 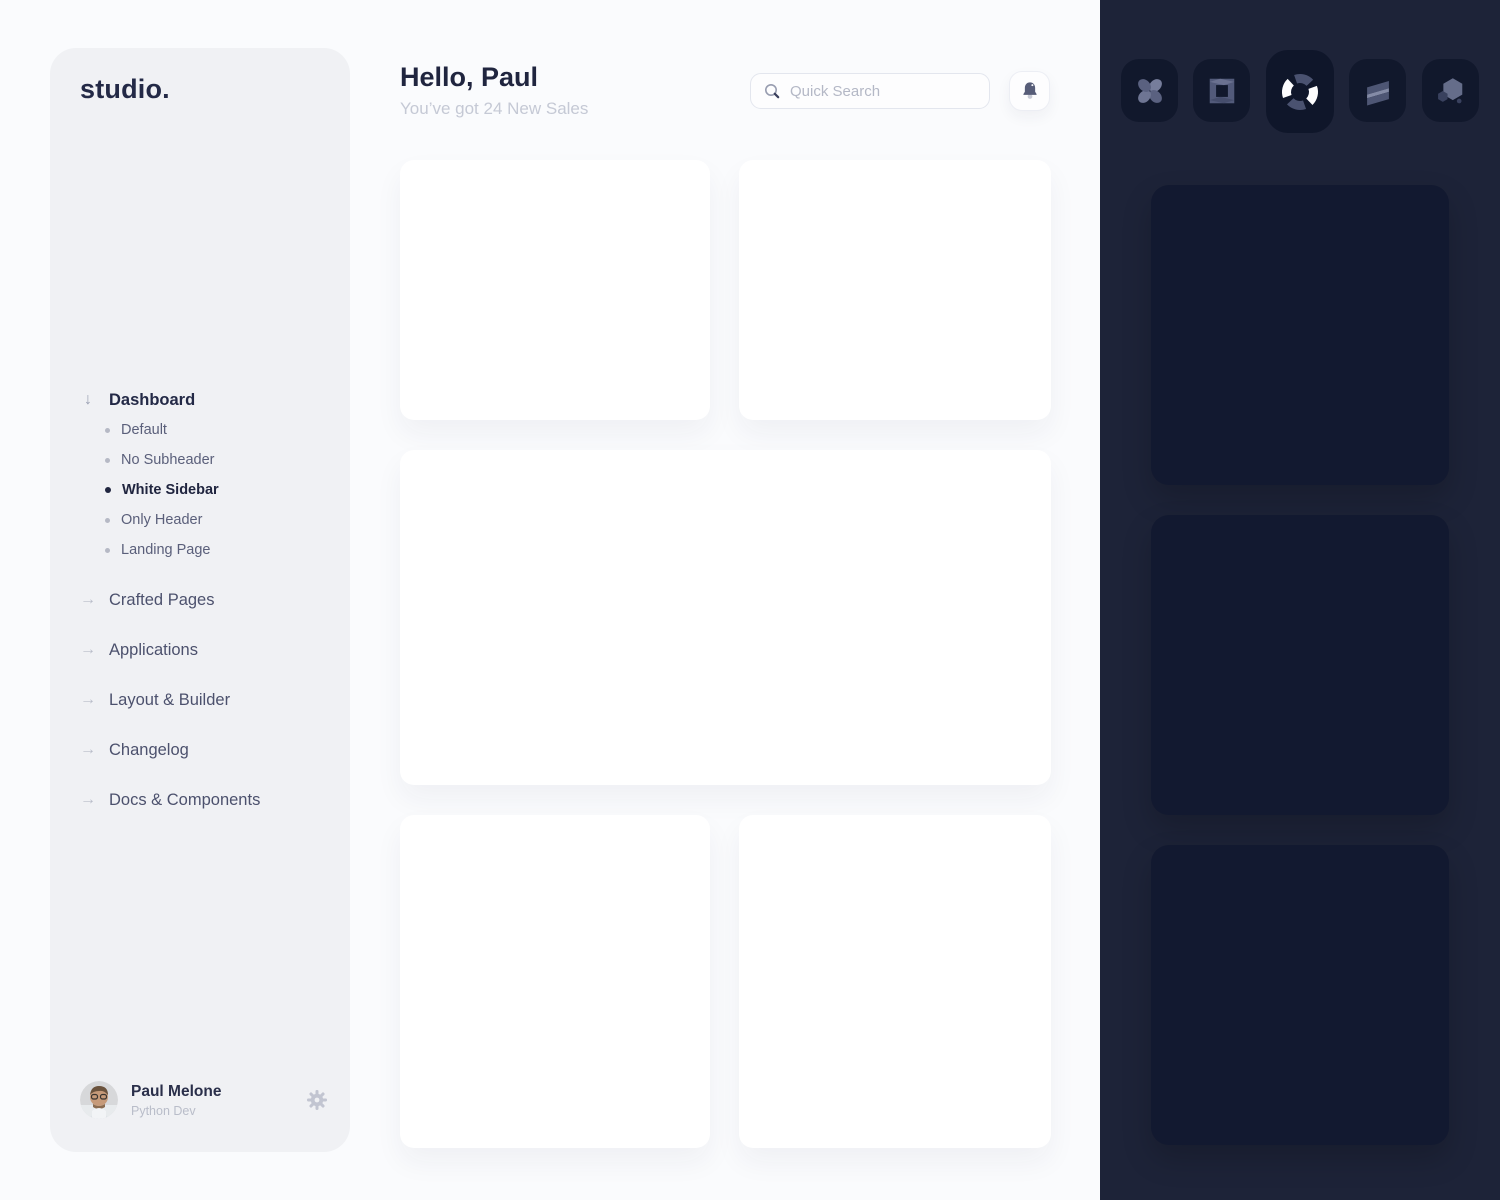 I want to click on search-icon, so click(x=772, y=91).